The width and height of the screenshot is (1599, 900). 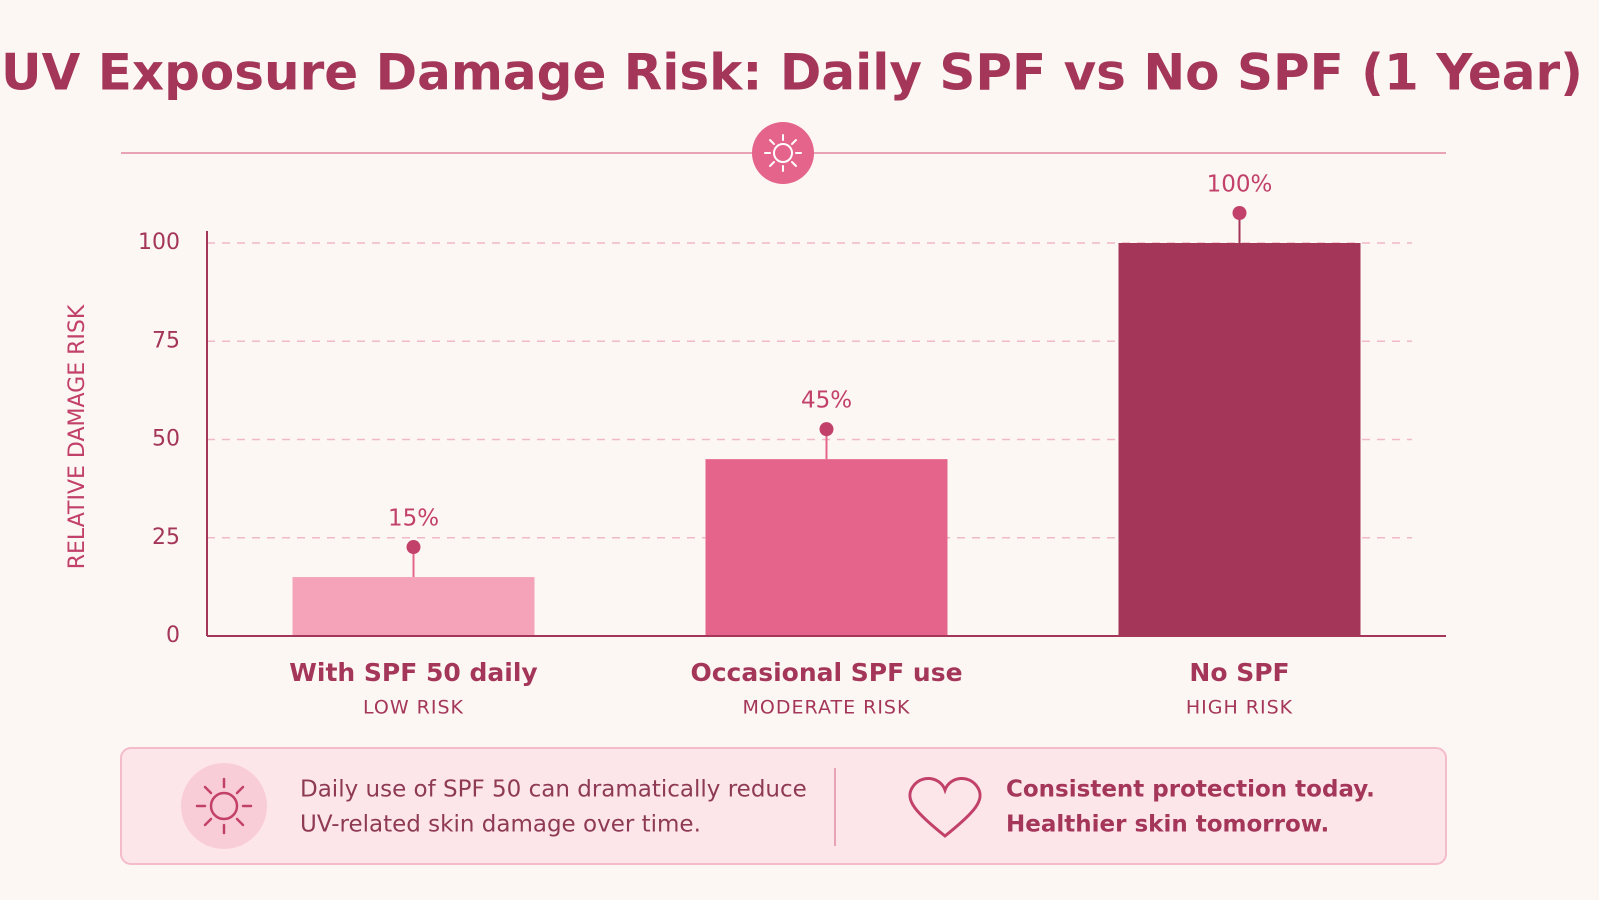 I want to click on footer-box, so click(x=783, y=806).